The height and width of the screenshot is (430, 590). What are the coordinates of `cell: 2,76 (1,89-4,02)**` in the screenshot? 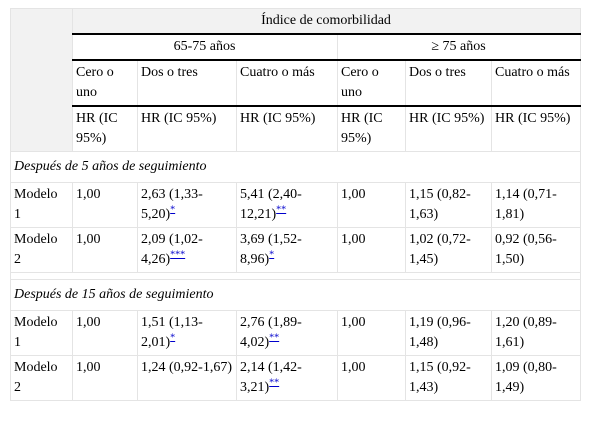 It's located at (287, 333).